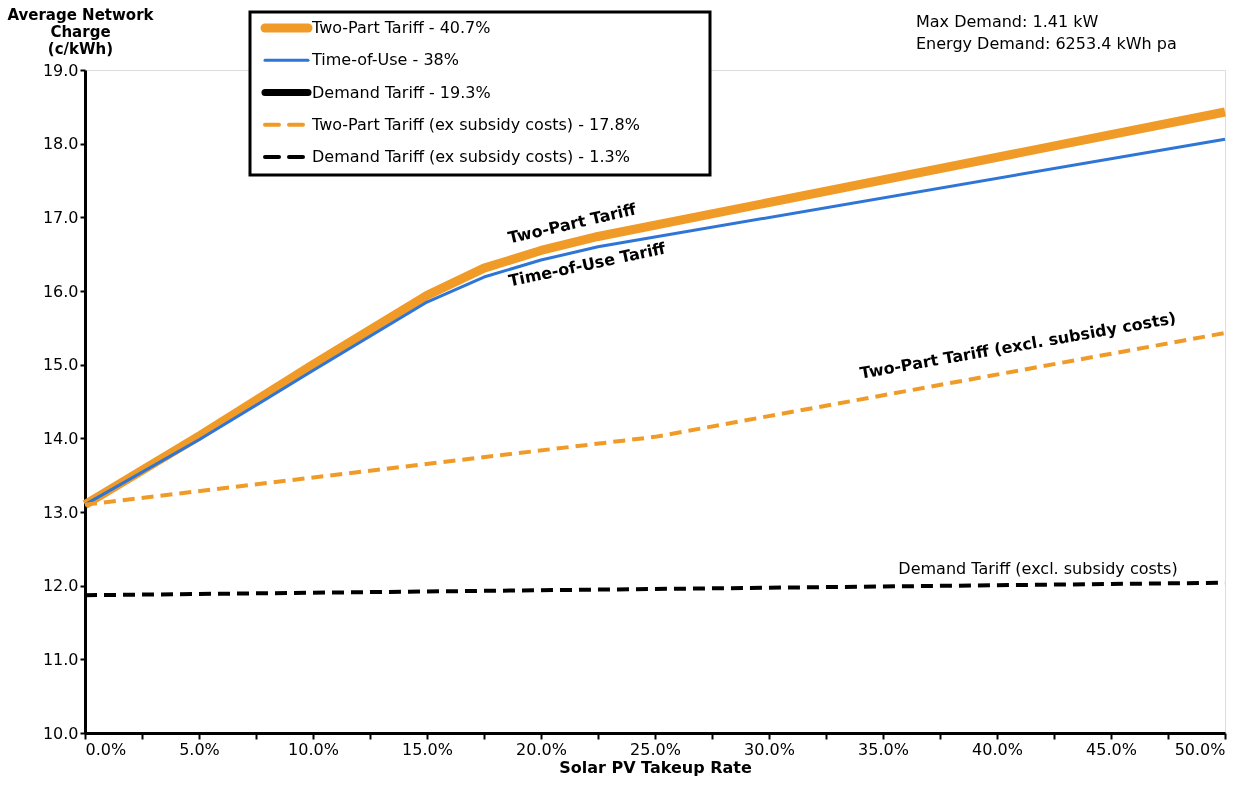  I want to click on x-tick-label: 35.0%, so click(883, 749).